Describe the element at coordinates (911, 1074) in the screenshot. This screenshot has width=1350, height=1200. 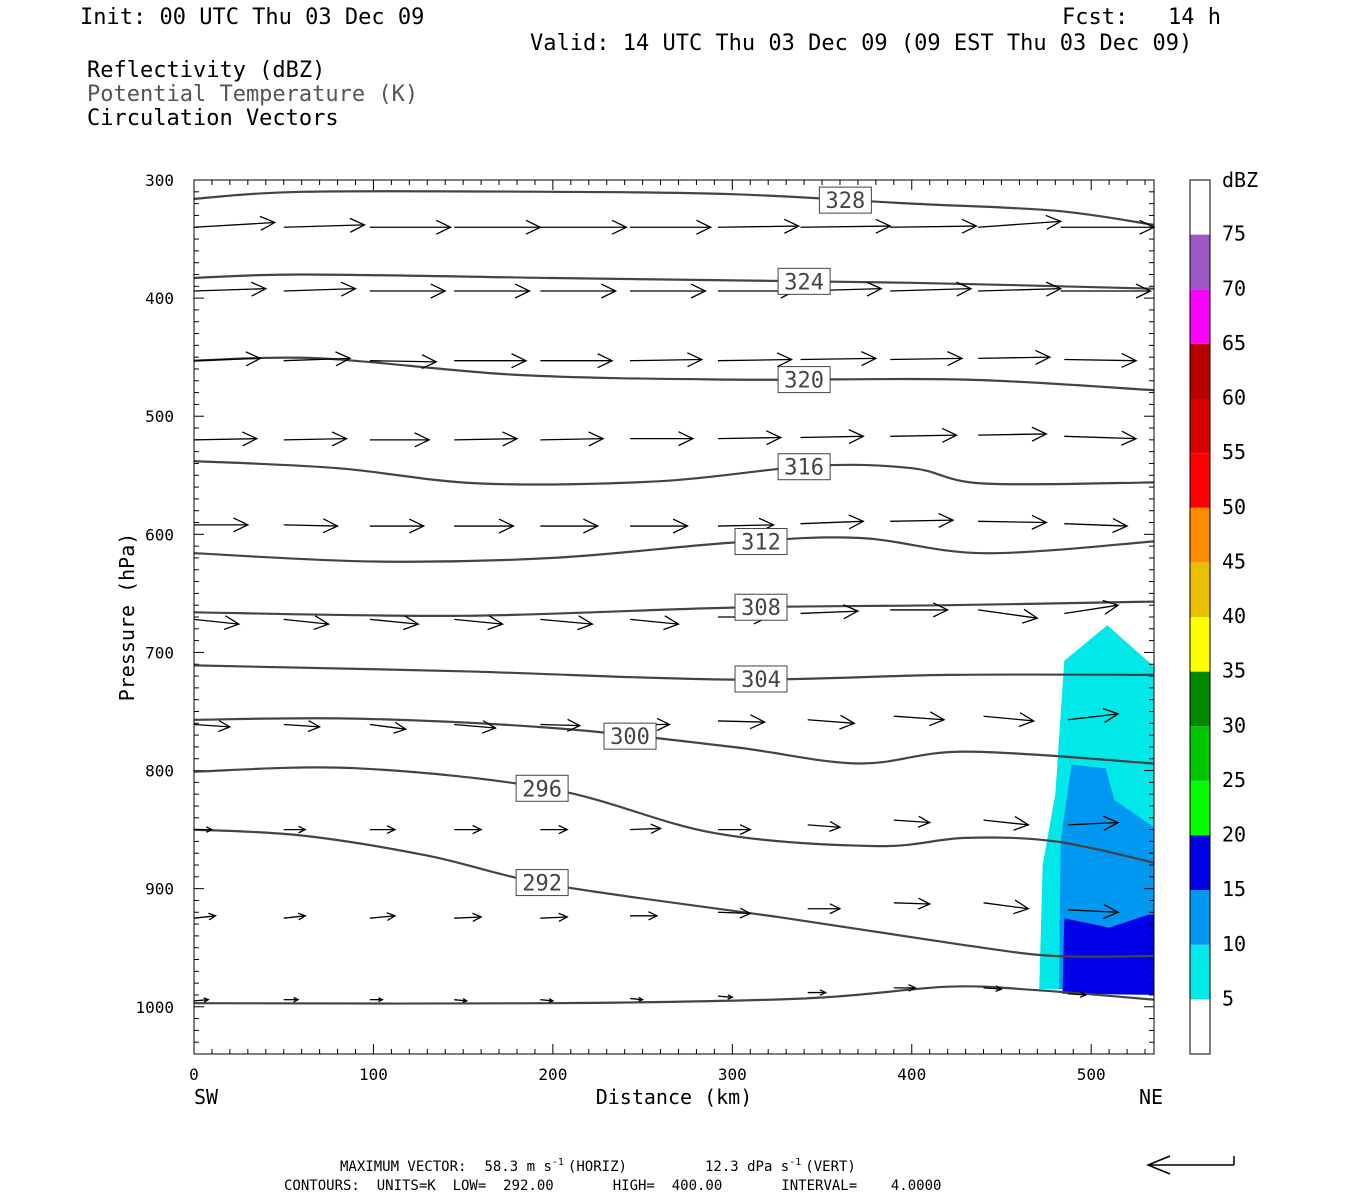
I see `x-tick-label: 400` at that location.